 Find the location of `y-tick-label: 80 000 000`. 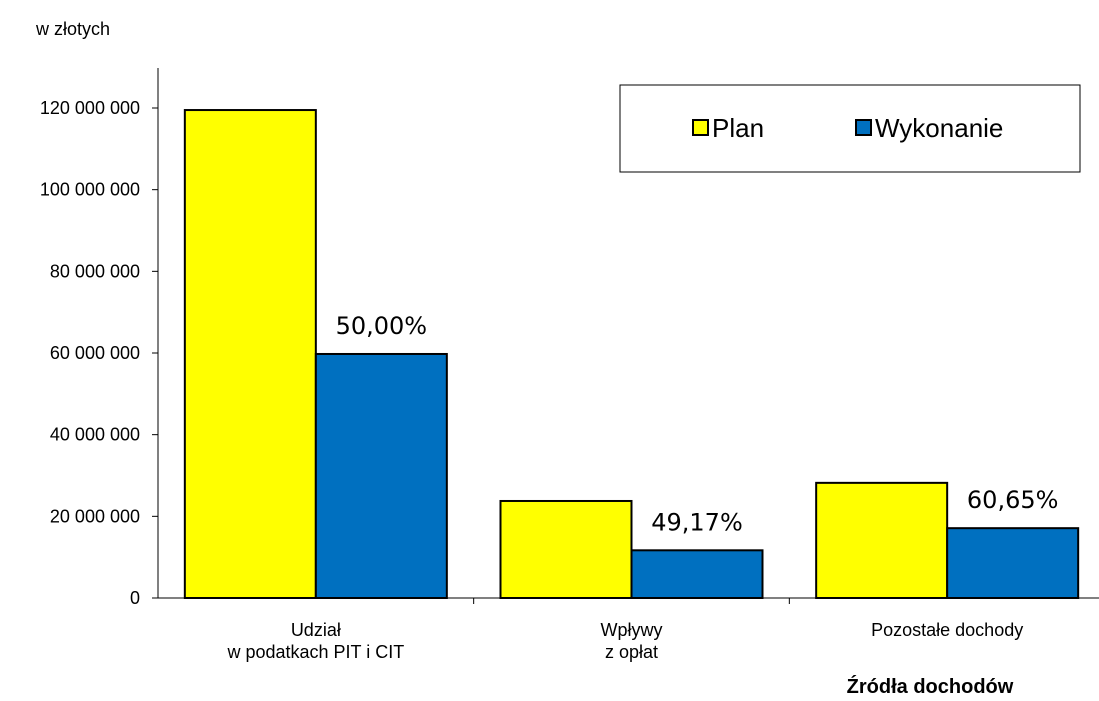

y-tick-label: 80 000 000 is located at coordinates (95, 271).